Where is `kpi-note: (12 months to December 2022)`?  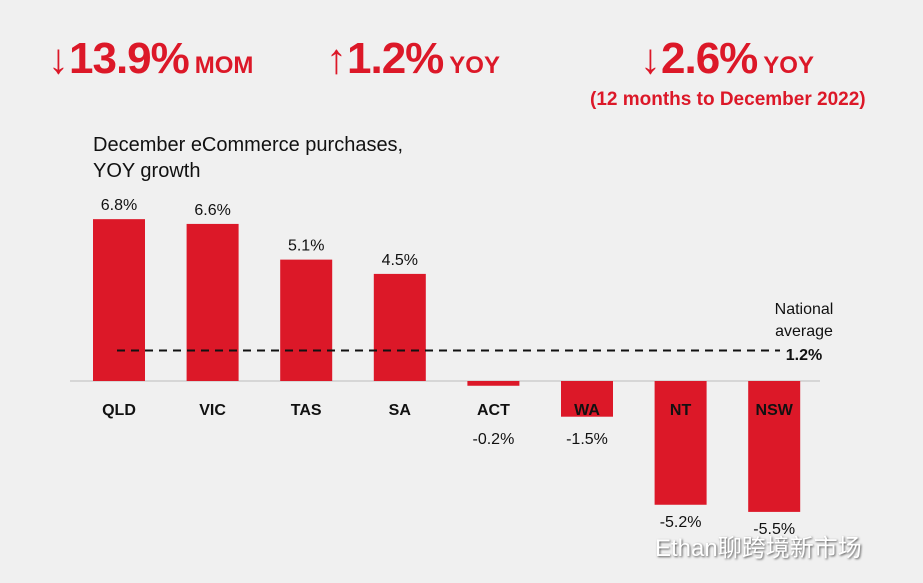
kpi-note: (12 months to December 2022) is located at coordinates (728, 99).